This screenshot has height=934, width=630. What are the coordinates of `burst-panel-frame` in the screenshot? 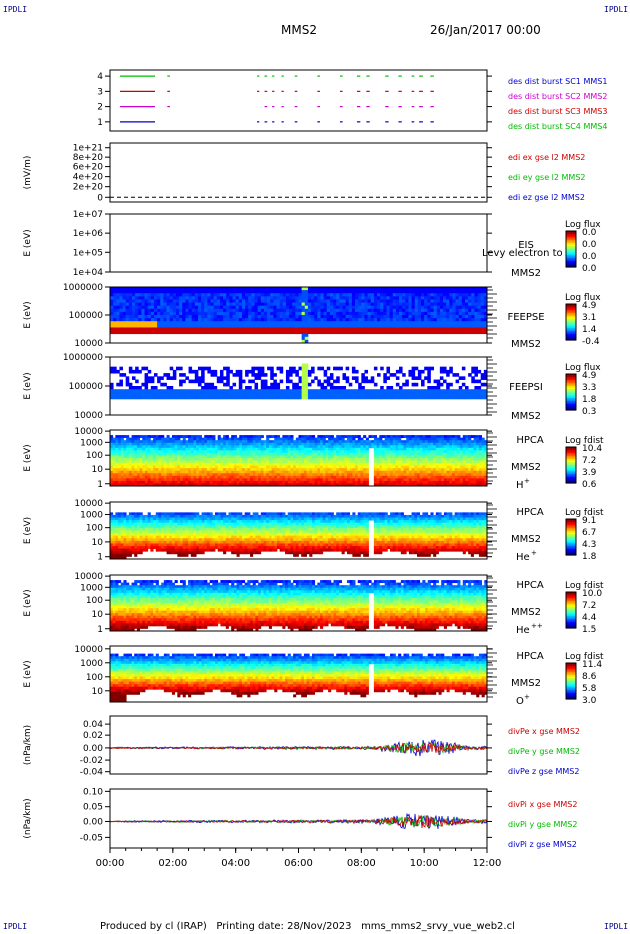 It's located at (298, 100).